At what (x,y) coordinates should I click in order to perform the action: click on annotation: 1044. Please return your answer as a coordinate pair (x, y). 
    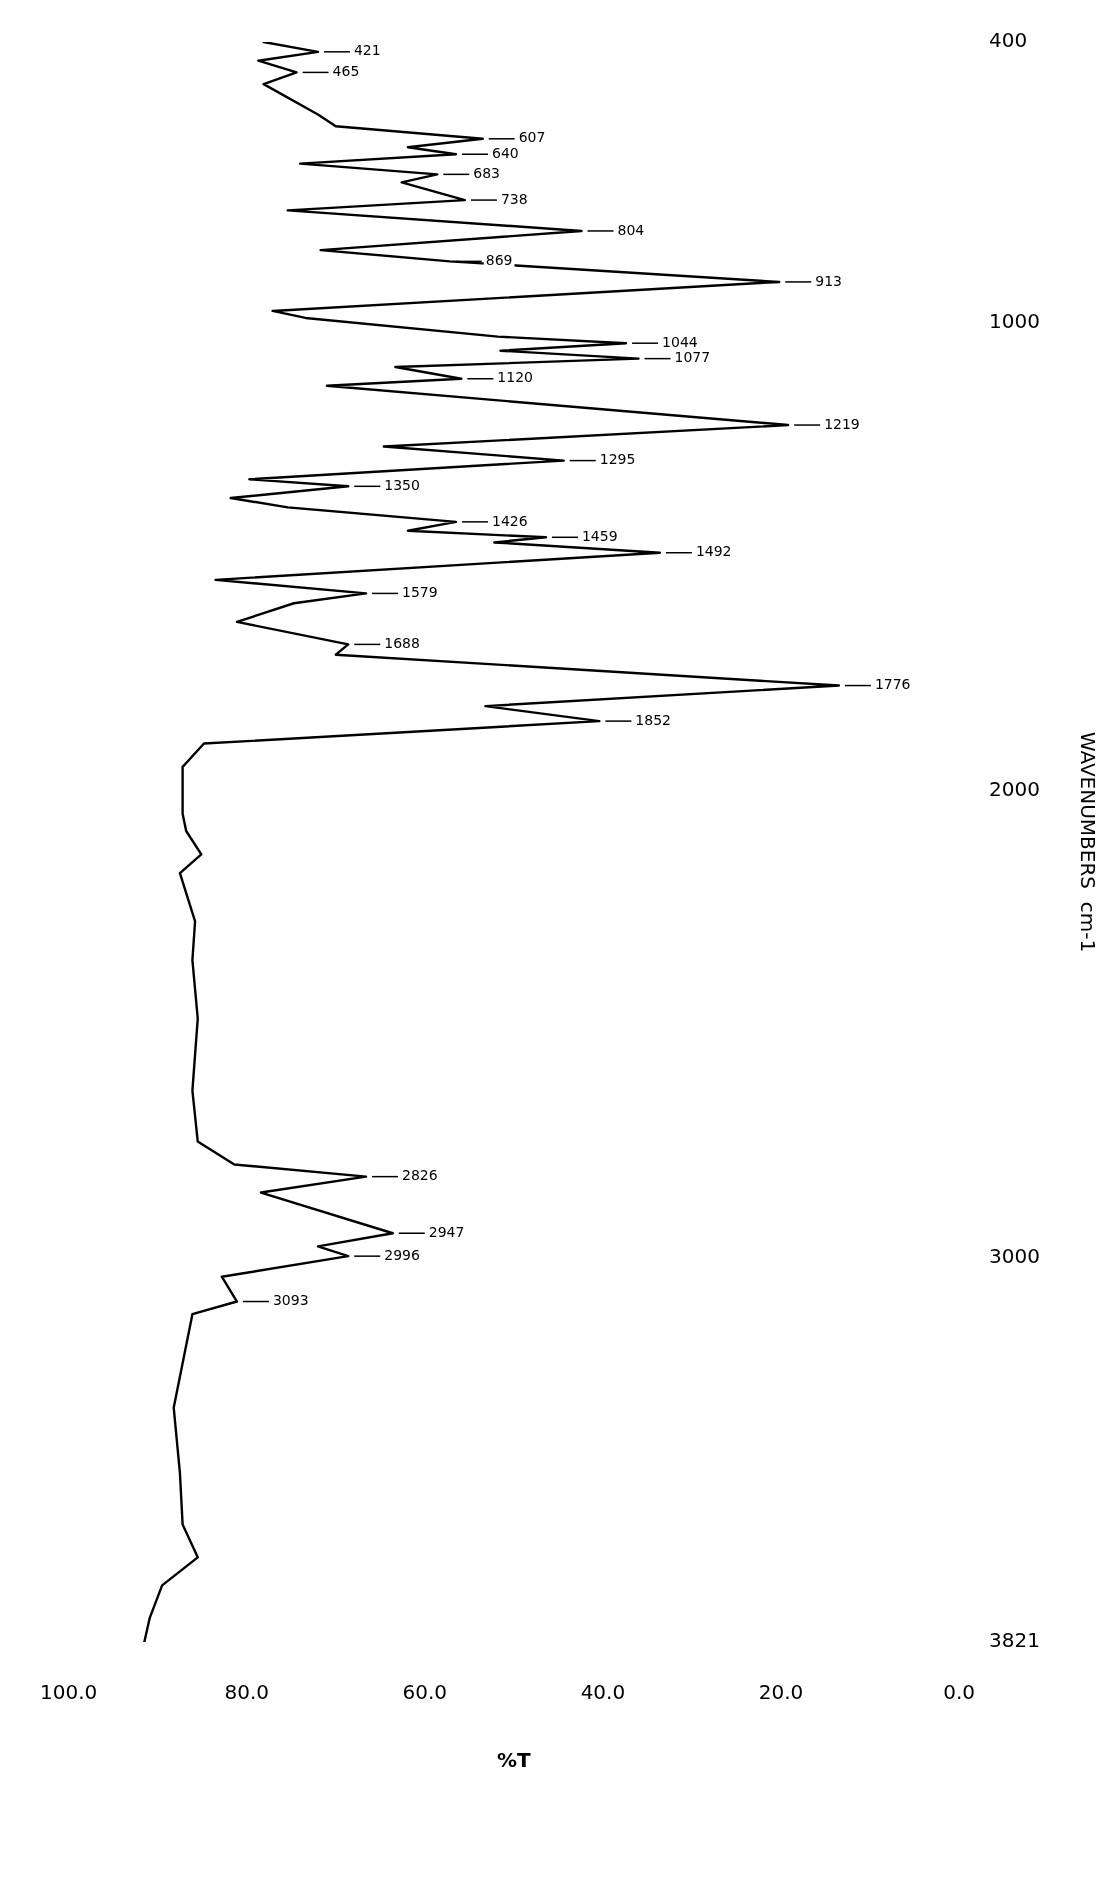
    Looking at the image, I should click on (680, 341).